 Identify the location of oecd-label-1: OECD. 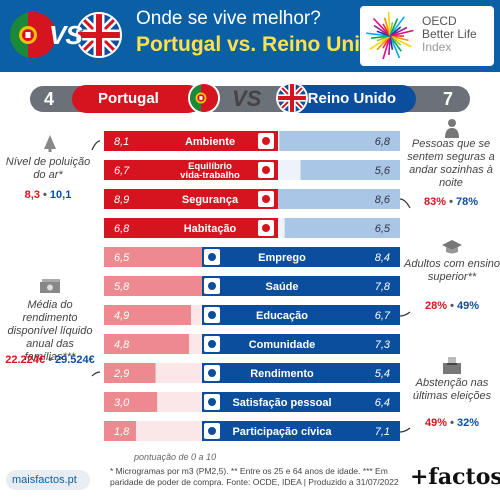
(439, 21).